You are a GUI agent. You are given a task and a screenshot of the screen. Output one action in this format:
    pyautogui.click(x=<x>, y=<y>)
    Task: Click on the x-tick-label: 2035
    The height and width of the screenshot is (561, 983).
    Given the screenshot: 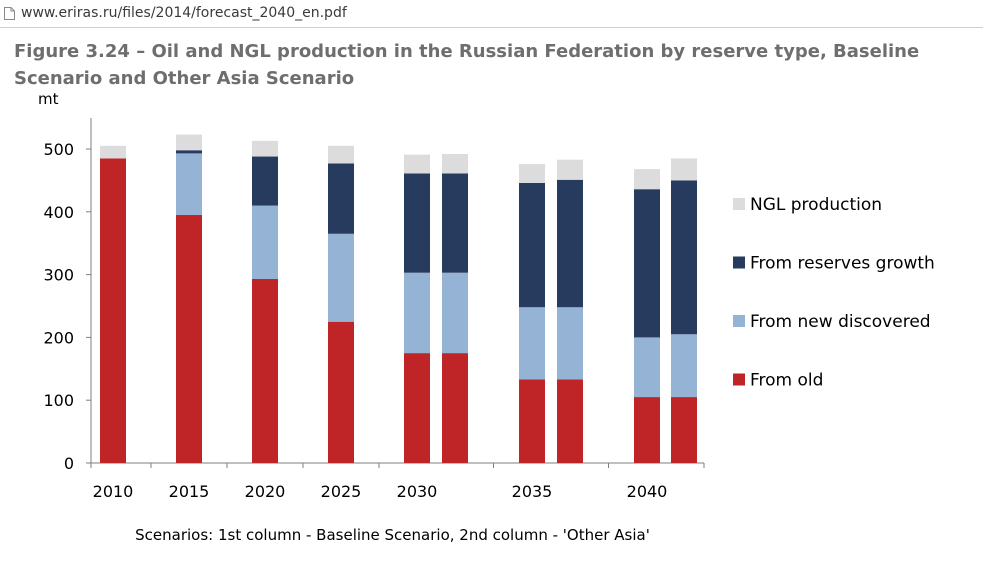 What is the action you would take?
    pyautogui.click(x=532, y=491)
    